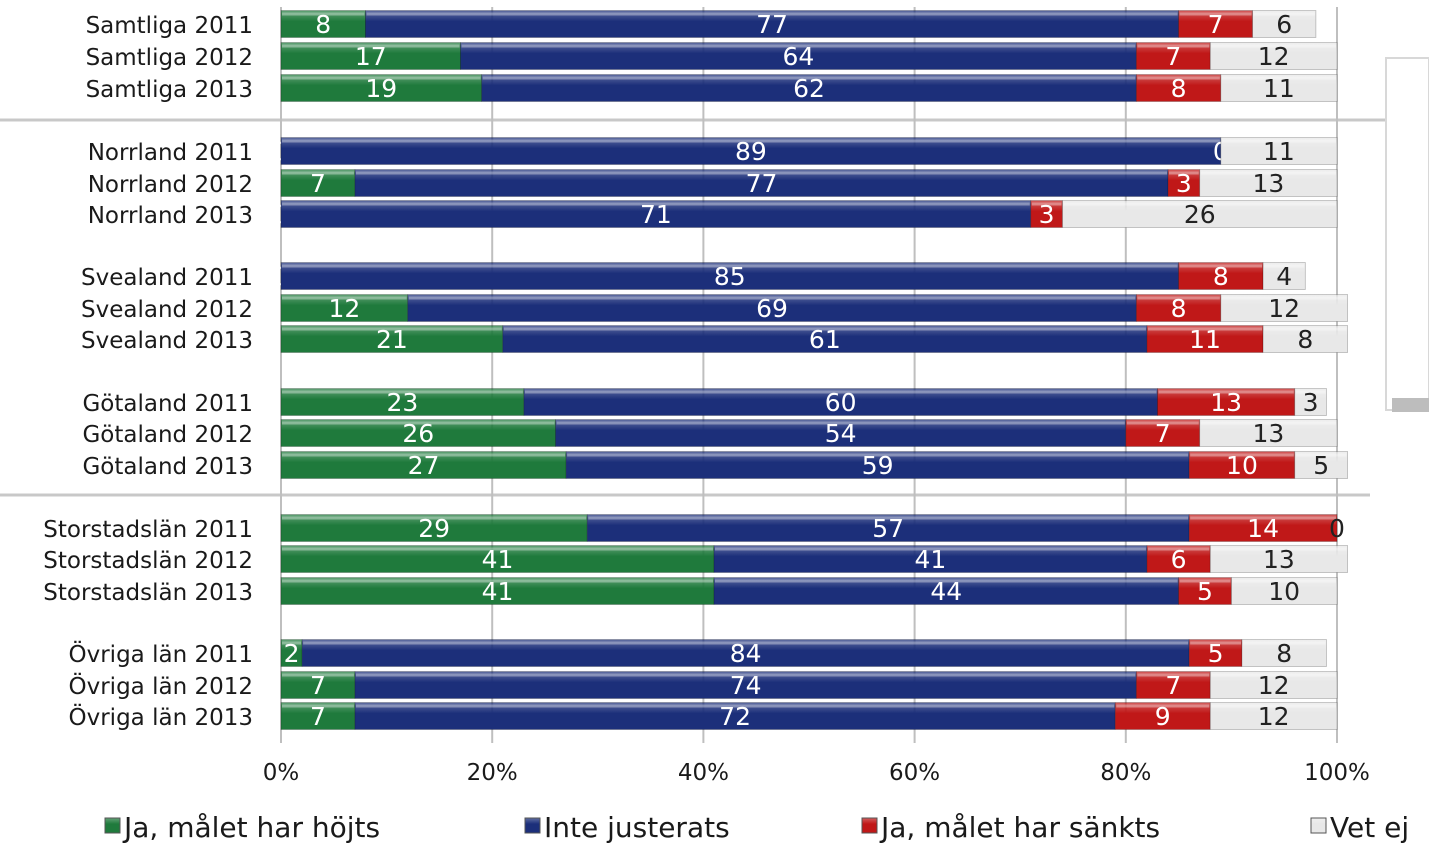 This screenshot has height=848, width=1429. What do you see at coordinates (1125, 773) in the screenshot?
I see `x-tick-label: 80%` at bounding box center [1125, 773].